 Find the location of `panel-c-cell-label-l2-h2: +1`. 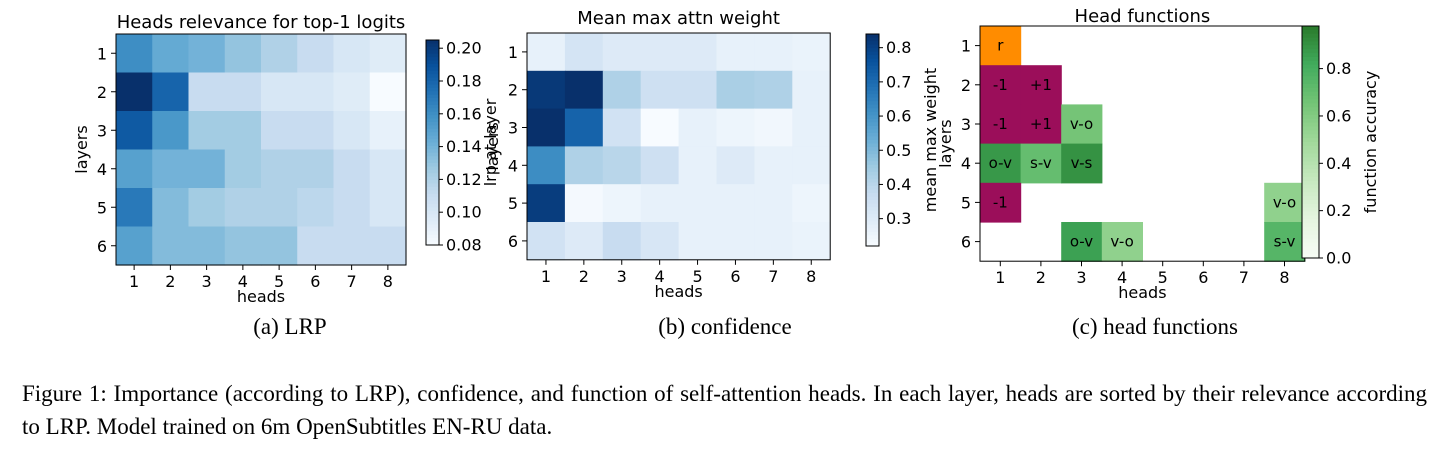

panel-c-cell-label-l2-h2: +1 is located at coordinates (1041, 85).